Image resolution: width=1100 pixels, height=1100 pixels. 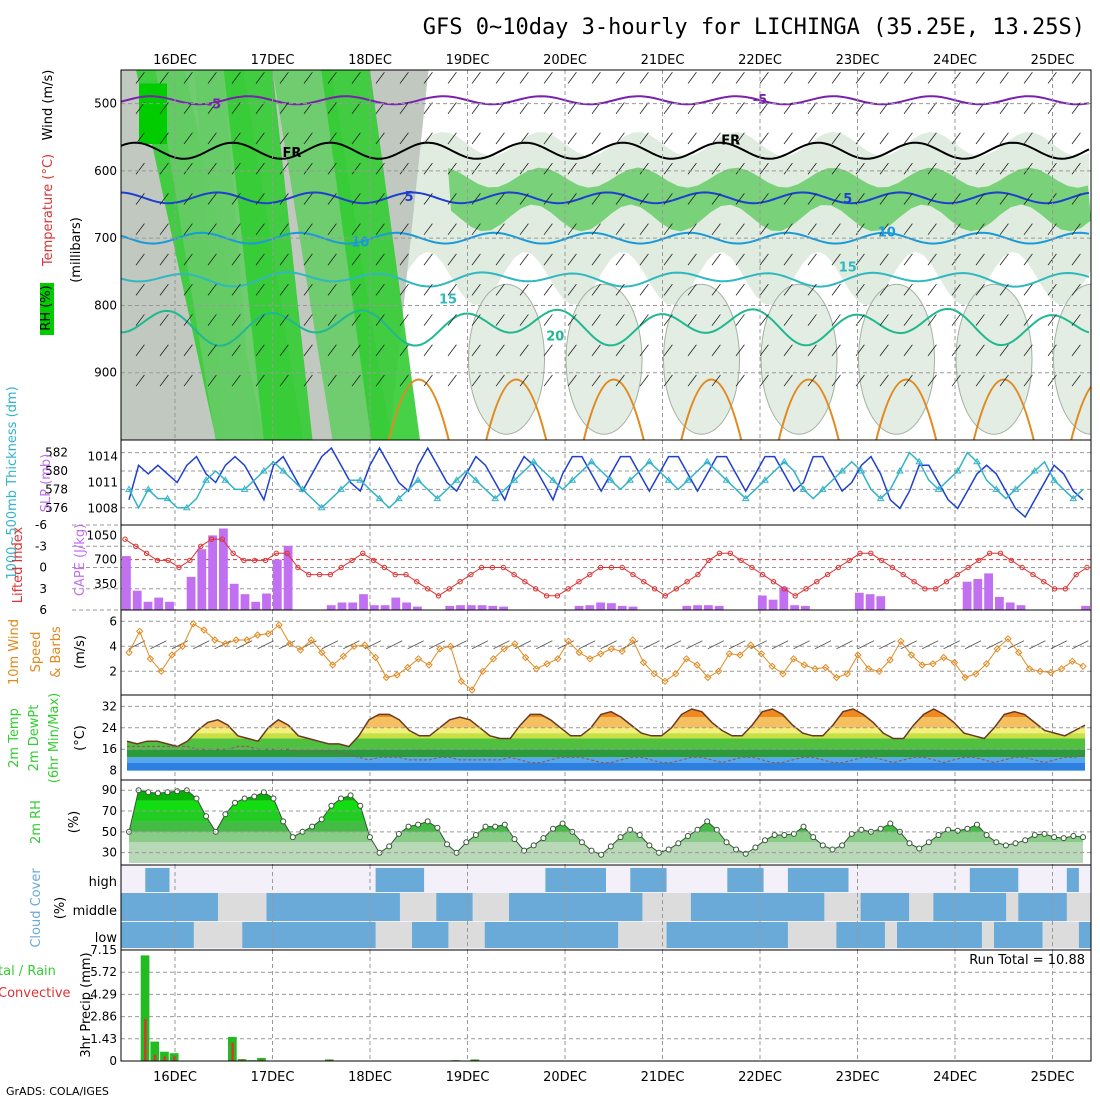 What do you see at coordinates (261, 1060) in the screenshot?
I see `precip-convective-bar` at bounding box center [261, 1060].